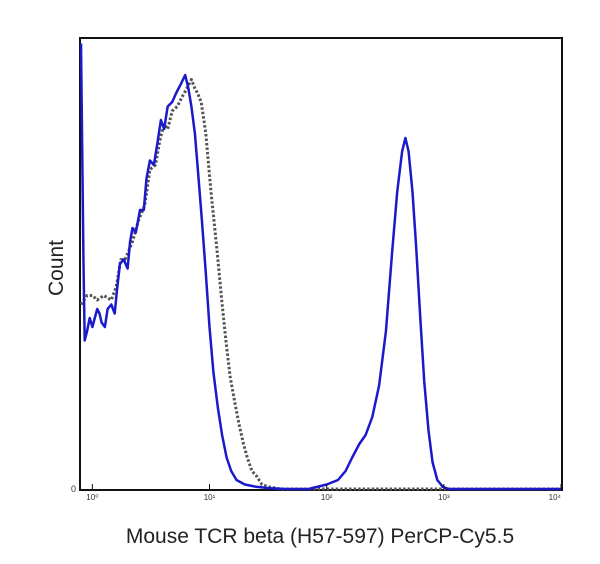 This screenshot has height=564, width=600. I want to click on x-tick-label: 10⁴, so click(555, 497).